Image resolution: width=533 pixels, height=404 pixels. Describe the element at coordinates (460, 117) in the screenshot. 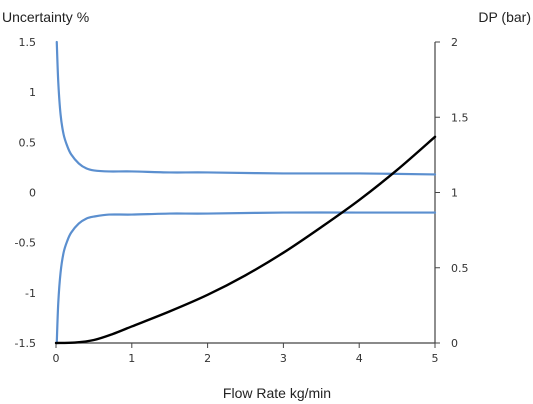

I see `y-right-tick-label: 1.5` at that location.